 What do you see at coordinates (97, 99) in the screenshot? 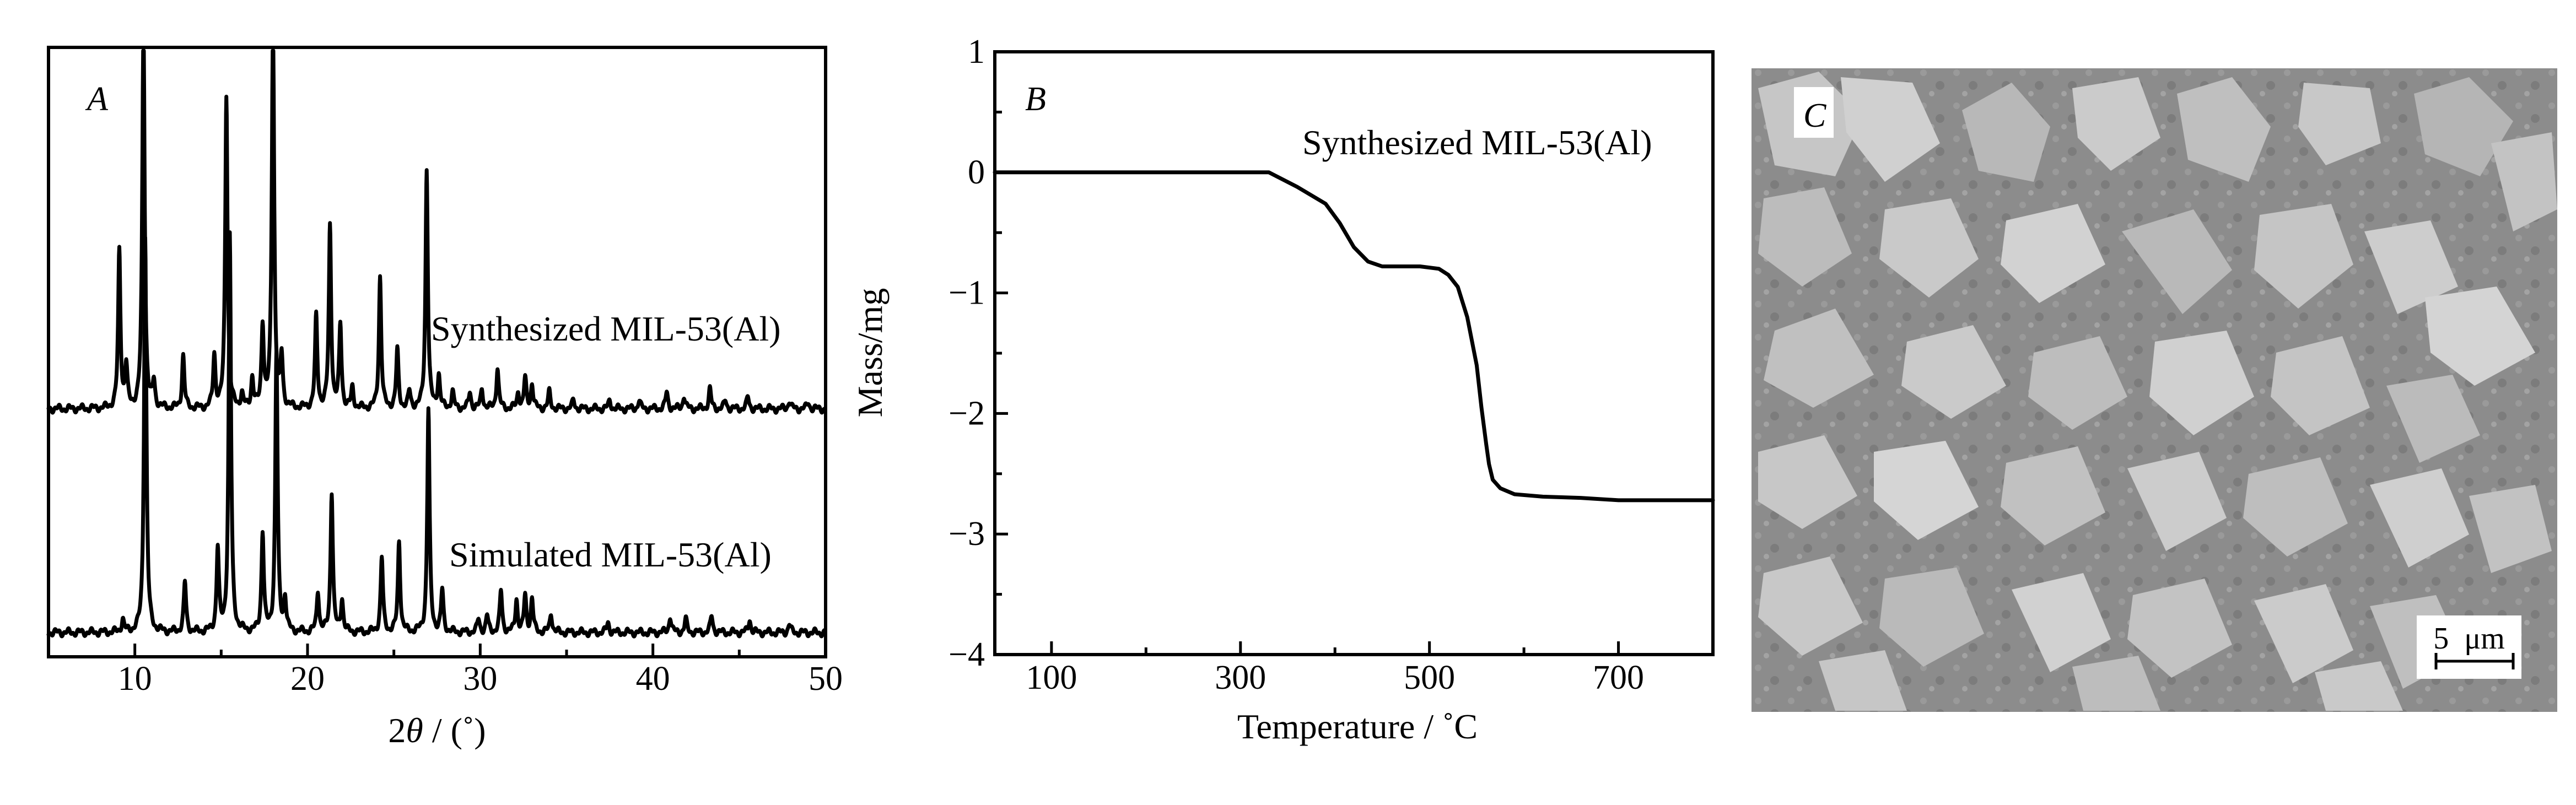
I see `panel-a-label: A` at bounding box center [97, 99].